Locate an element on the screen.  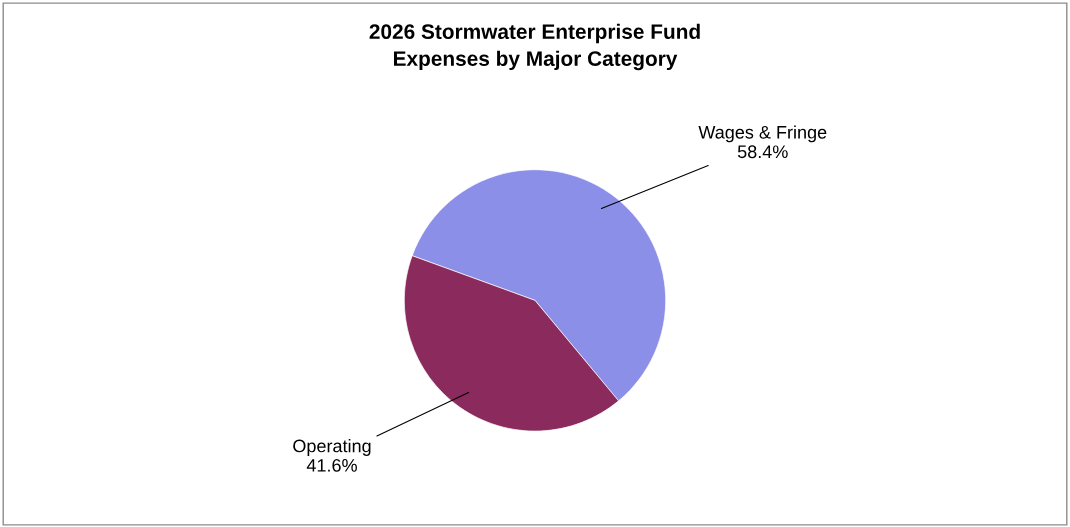
data-label: 41.6% is located at coordinates (331, 465).